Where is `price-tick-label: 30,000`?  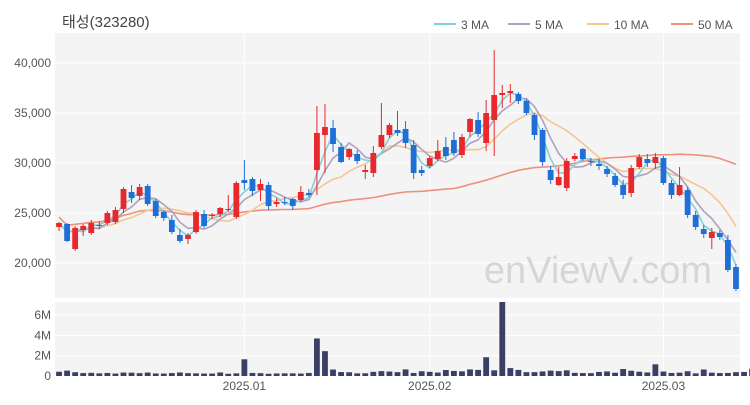 price-tick-label: 30,000 is located at coordinates (32, 163).